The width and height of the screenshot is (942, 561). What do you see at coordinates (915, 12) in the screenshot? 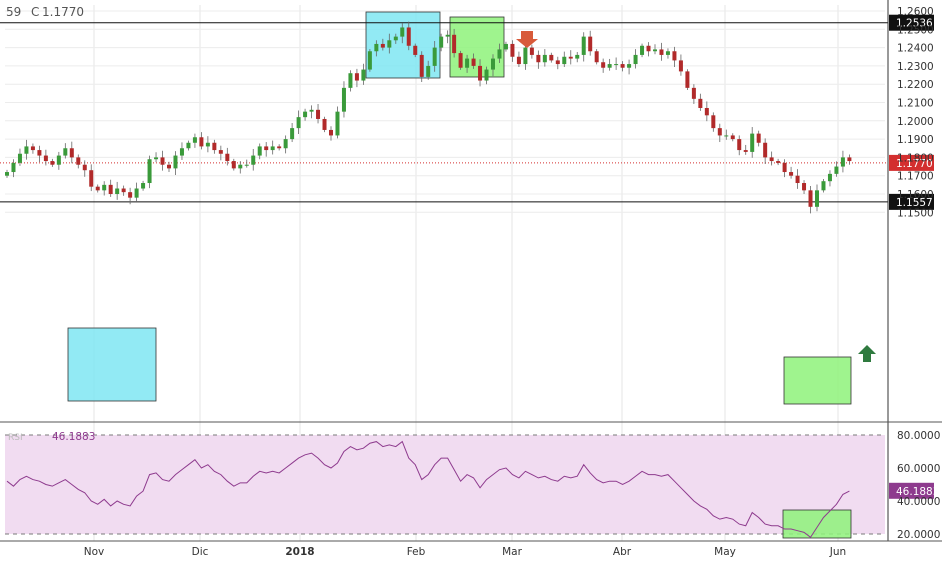
I see `price-tick-label: 1.2600` at bounding box center [915, 12].